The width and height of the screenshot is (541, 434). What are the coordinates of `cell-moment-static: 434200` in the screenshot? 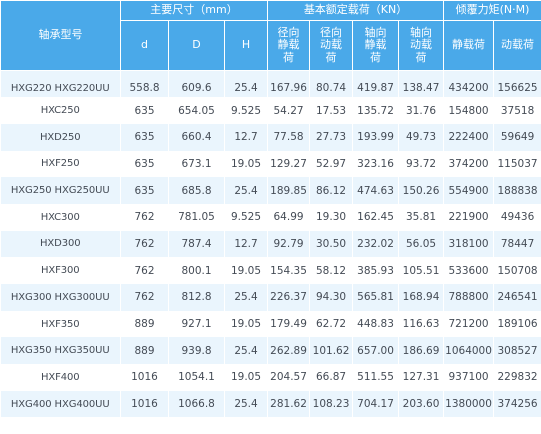 It's located at (469, 84).